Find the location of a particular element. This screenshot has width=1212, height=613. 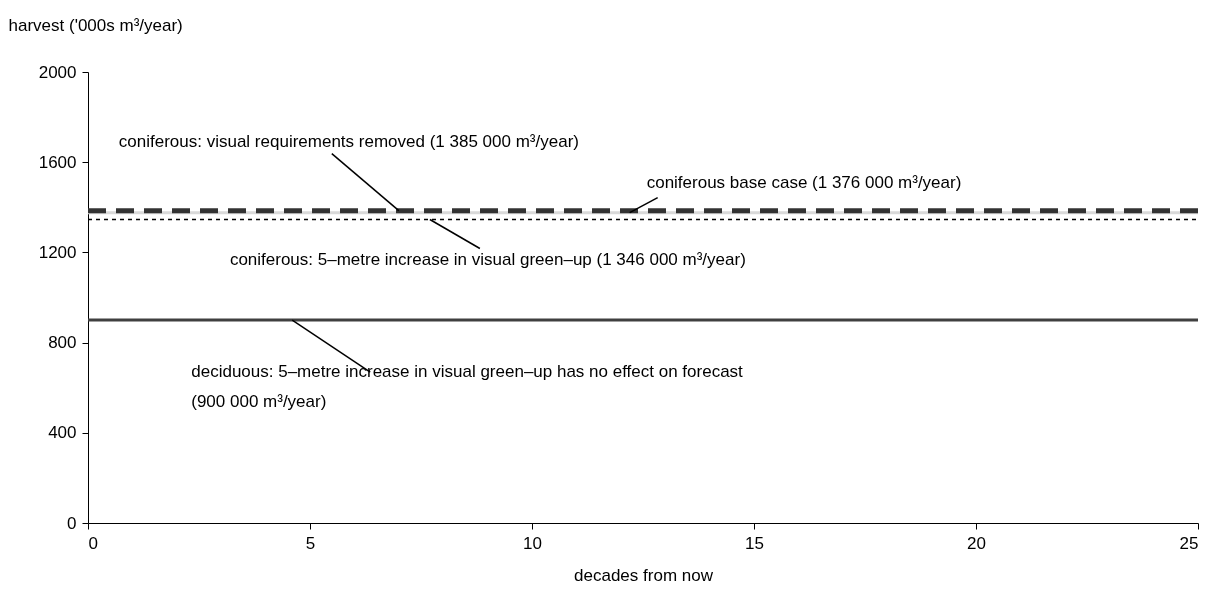

x-tick-label: 5 is located at coordinates (310, 543).